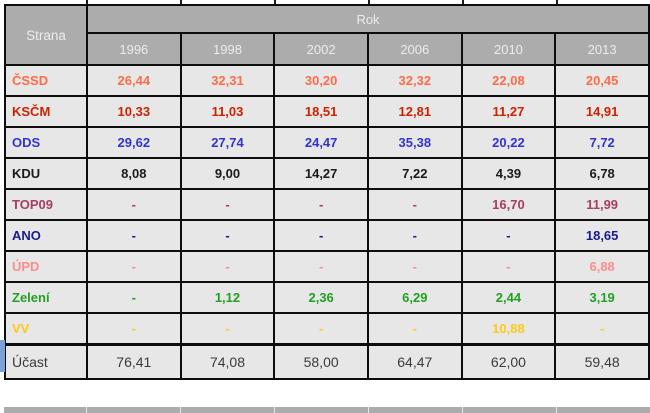  What do you see at coordinates (602, 49) in the screenshot?
I see `year-header-2013: 2013` at bounding box center [602, 49].